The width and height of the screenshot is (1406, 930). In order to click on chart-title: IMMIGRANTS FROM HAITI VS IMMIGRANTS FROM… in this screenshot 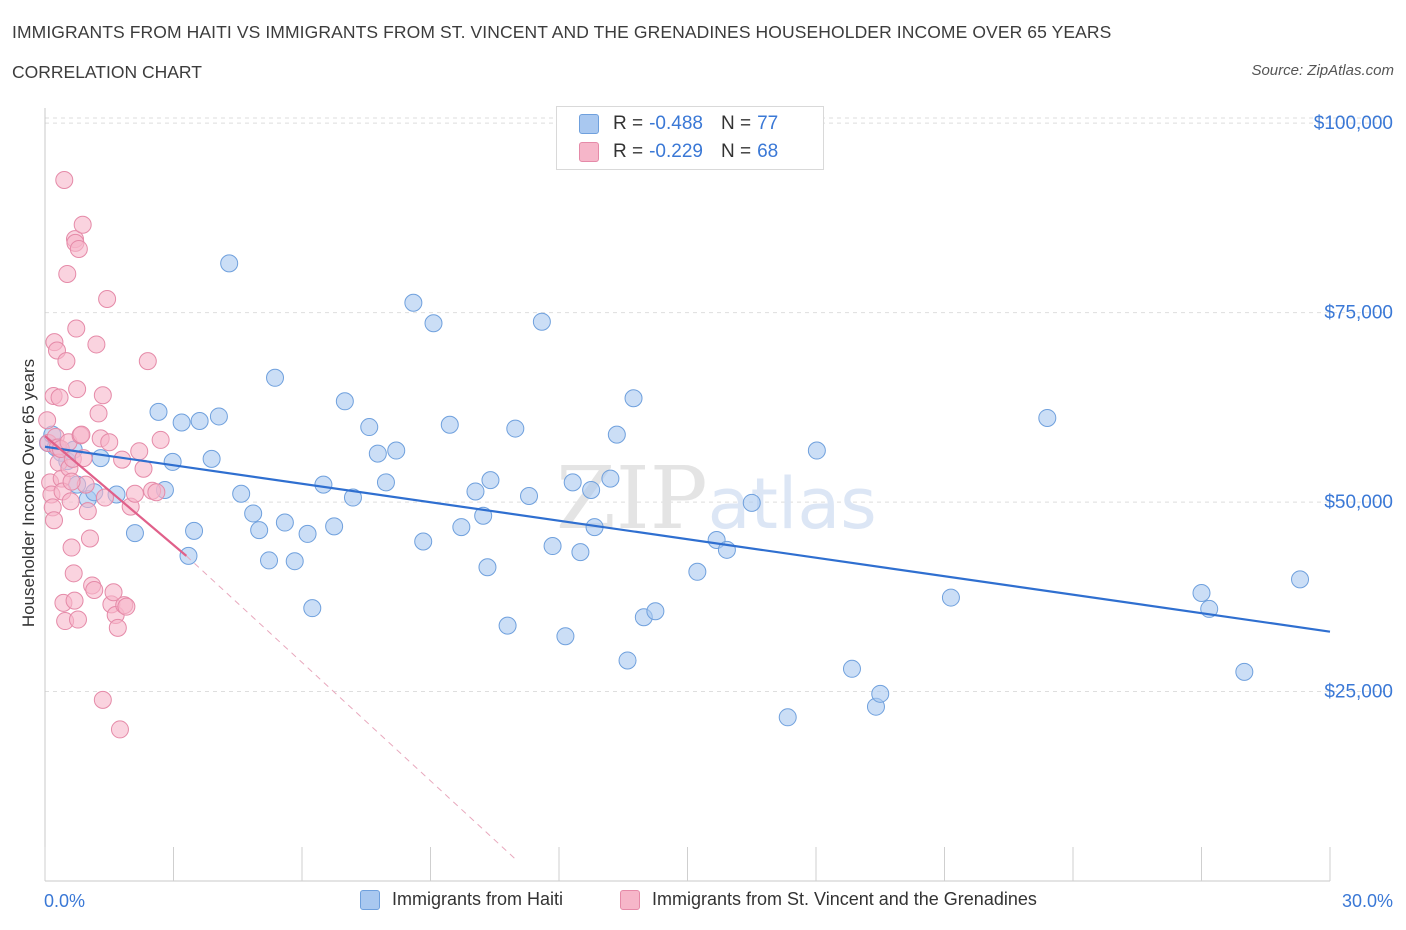, I will do `click(562, 32)`.